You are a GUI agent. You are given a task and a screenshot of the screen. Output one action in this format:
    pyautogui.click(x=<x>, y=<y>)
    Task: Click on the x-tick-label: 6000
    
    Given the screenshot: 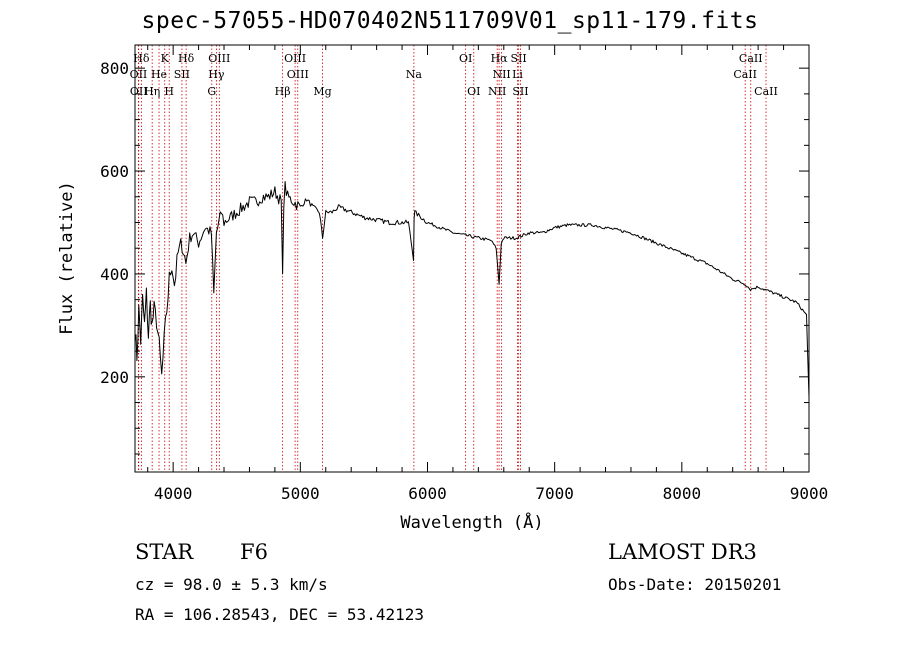 What is the action you would take?
    pyautogui.click(x=427, y=493)
    